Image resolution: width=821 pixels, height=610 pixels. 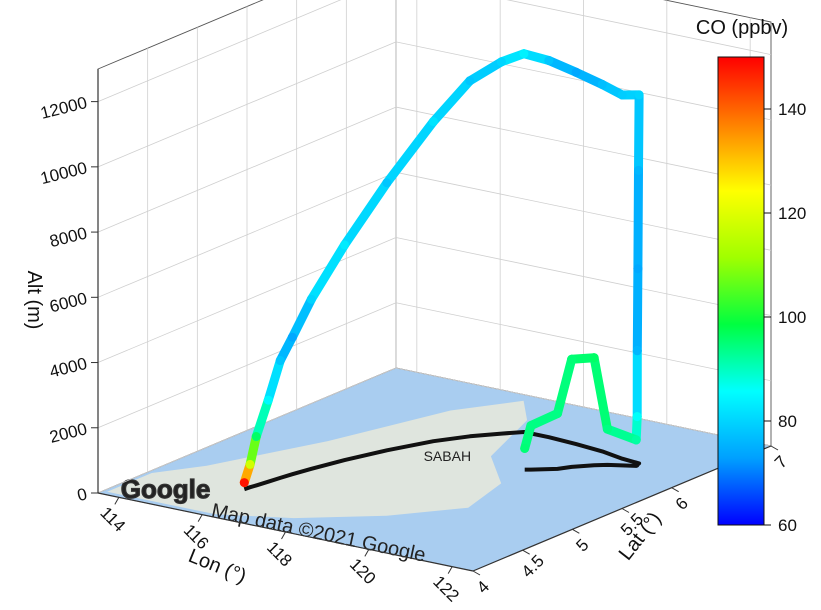 I want to click on colorbar: CO (ppbv) 60 80 100 120 140, so click(x=751, y=276).